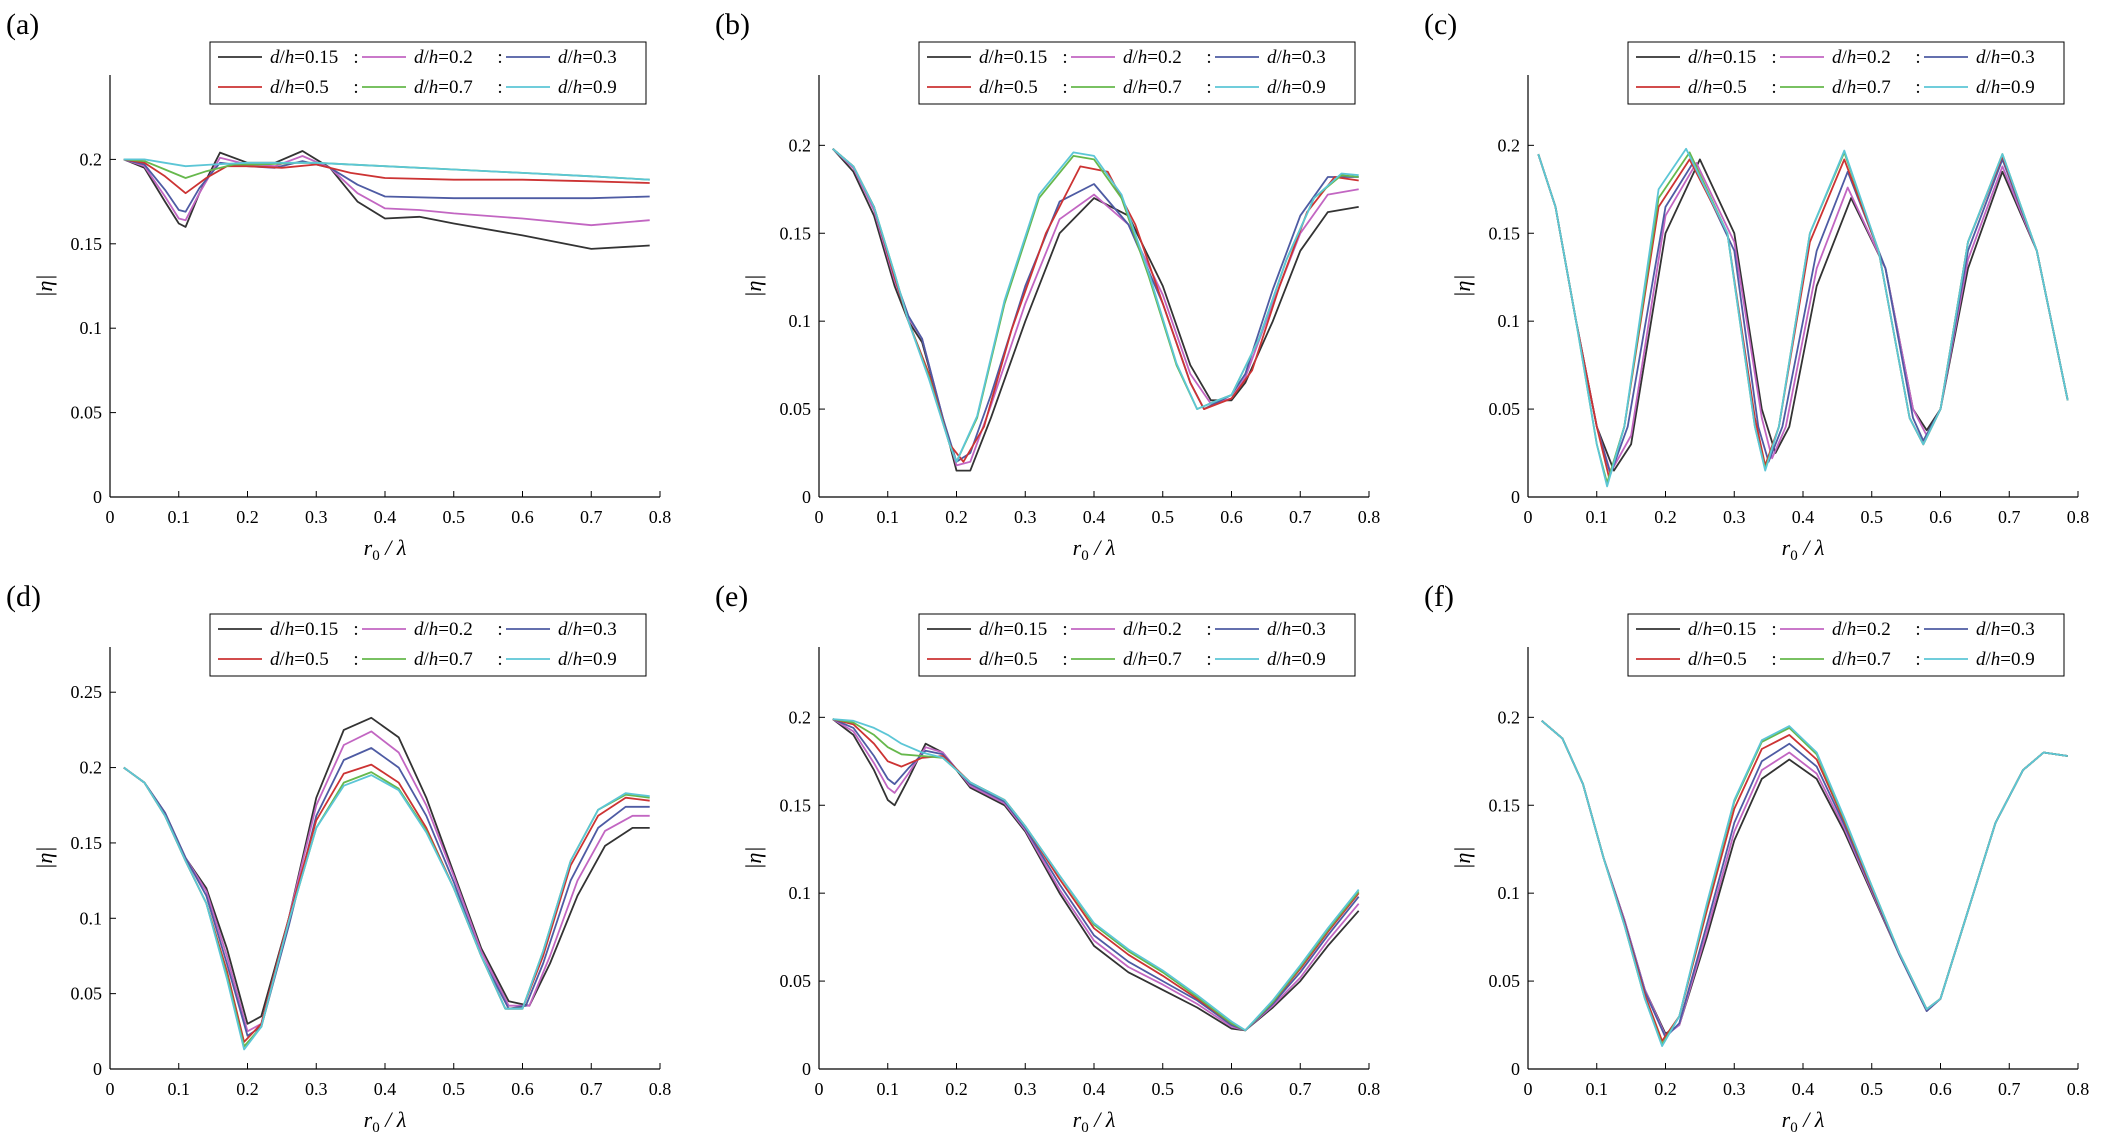  What do you see at coordinates (23, 24) in the screenshot?
I see `panel-label: (a)` at bounding box center [23, 24].